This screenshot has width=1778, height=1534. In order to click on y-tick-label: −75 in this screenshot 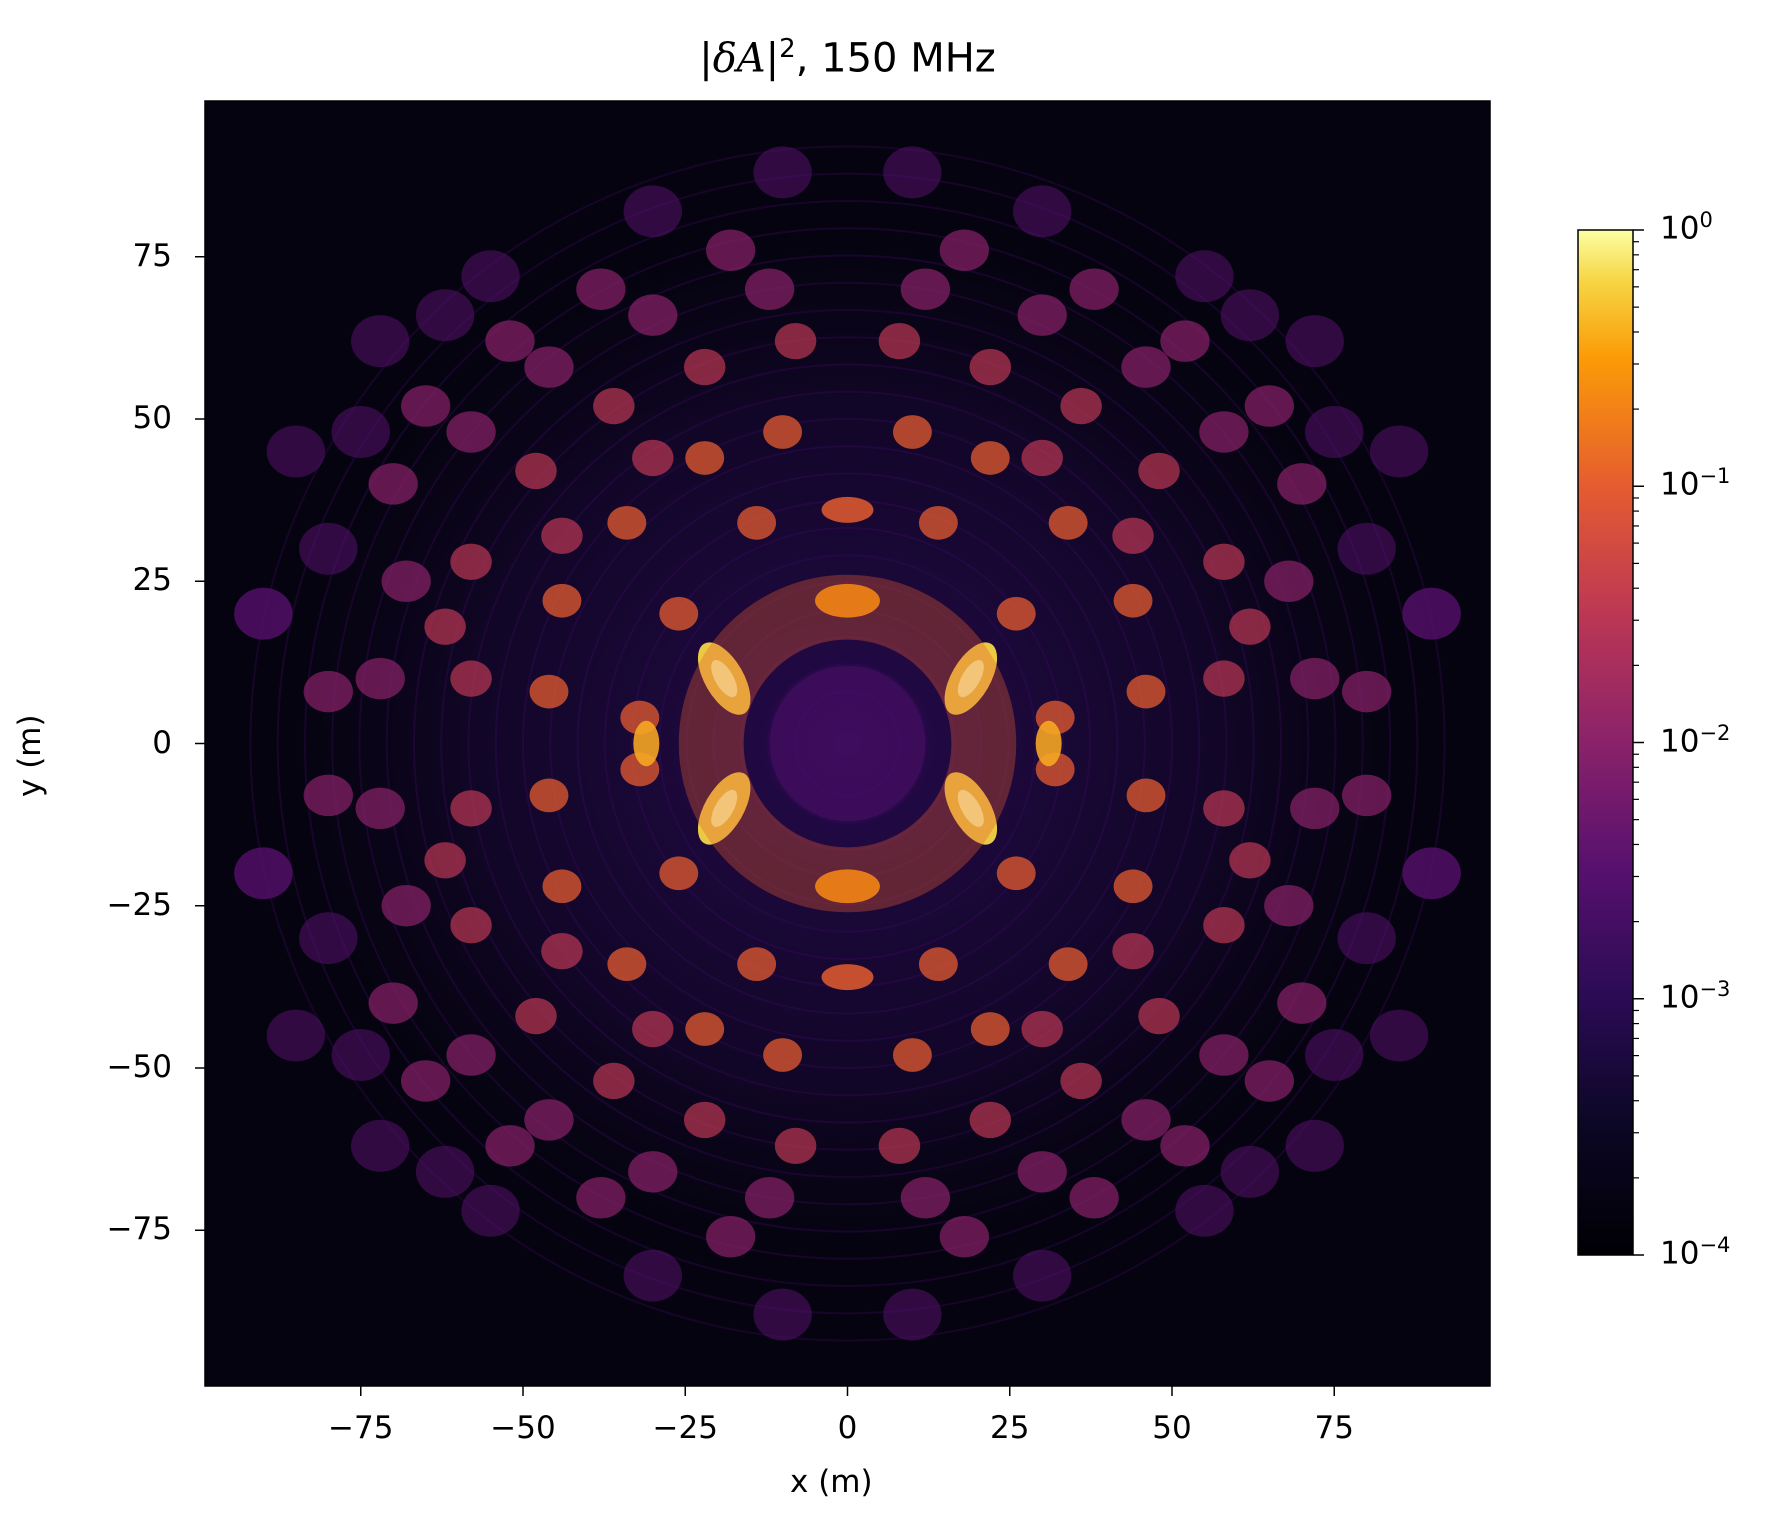, I will do `click(139, 1229)`.